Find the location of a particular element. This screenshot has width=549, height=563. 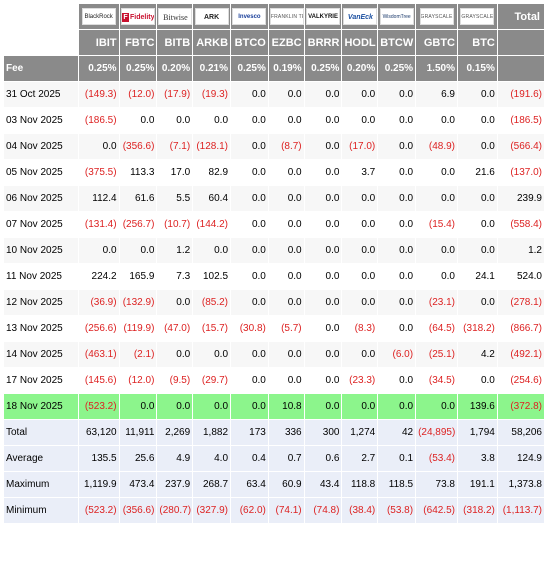

row-date: 18 Nov 2025 is located at coordinates (41, 406).